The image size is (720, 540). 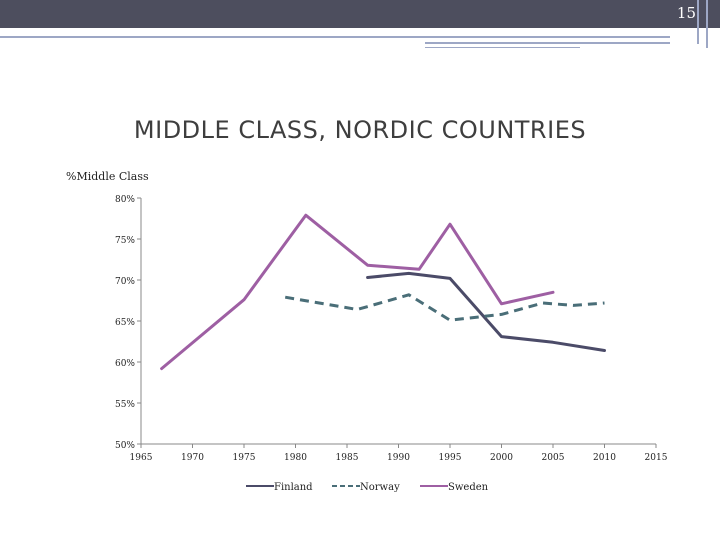 I want to click on x-tick-label: 2015, so click(x=656, y=458).